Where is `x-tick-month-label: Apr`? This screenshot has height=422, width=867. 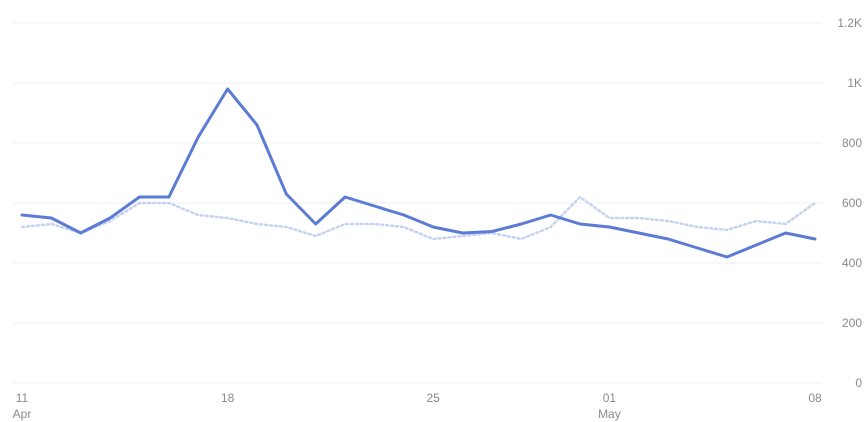
x-tick-month-label: Apr is located at coordinates (22, 414).